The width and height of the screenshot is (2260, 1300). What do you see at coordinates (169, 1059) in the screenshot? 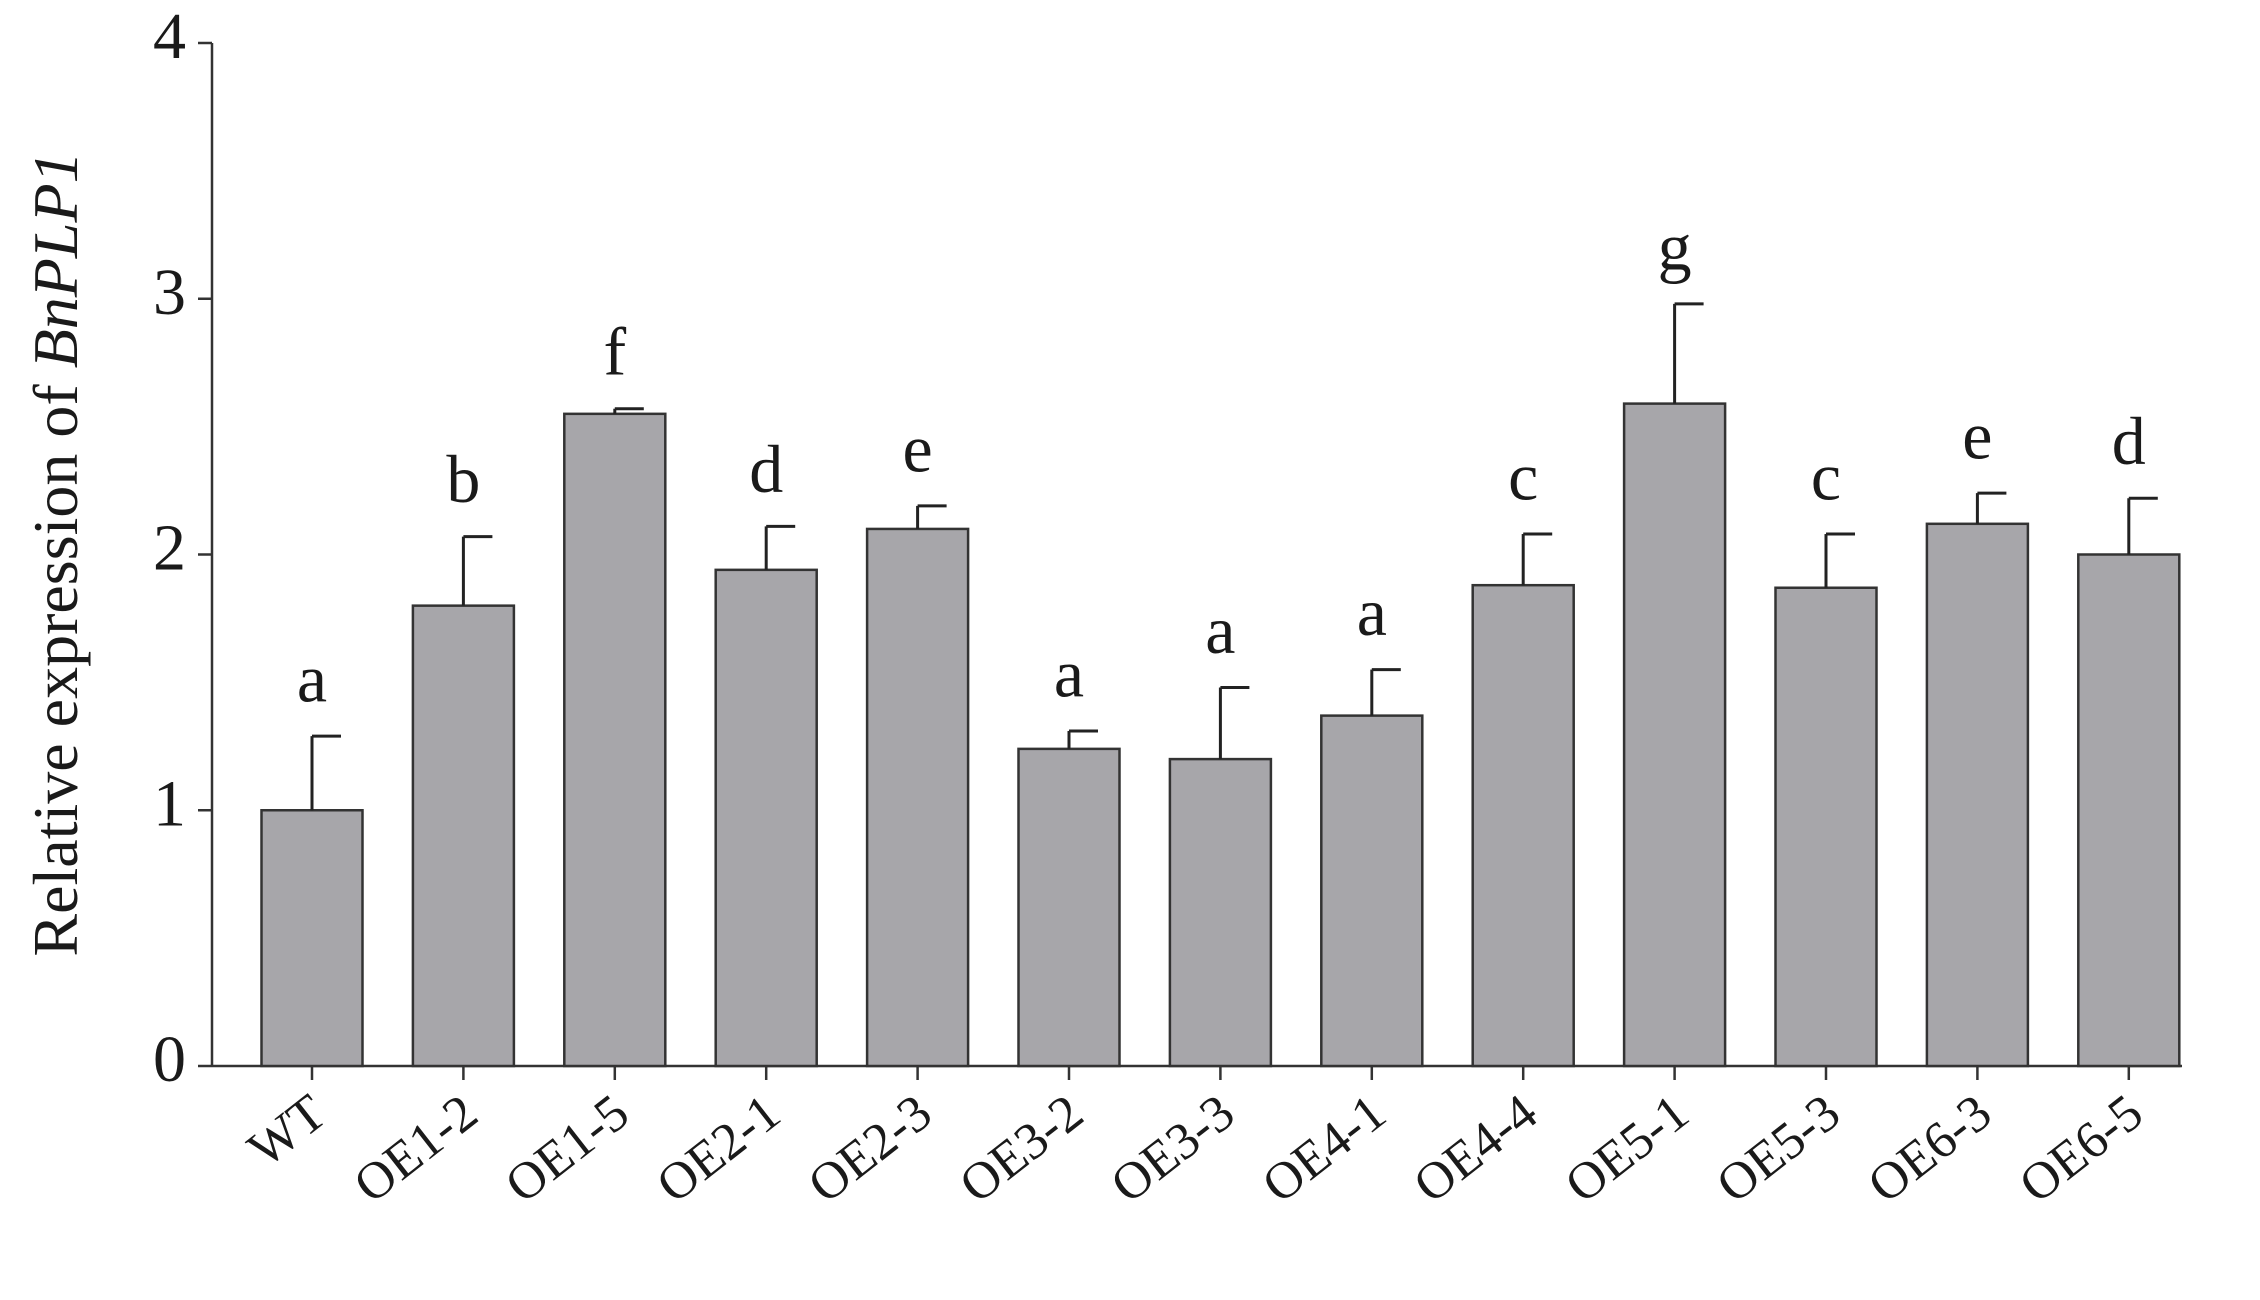
I see `y-tick-label: 0` at bounding box center [169, 1059].